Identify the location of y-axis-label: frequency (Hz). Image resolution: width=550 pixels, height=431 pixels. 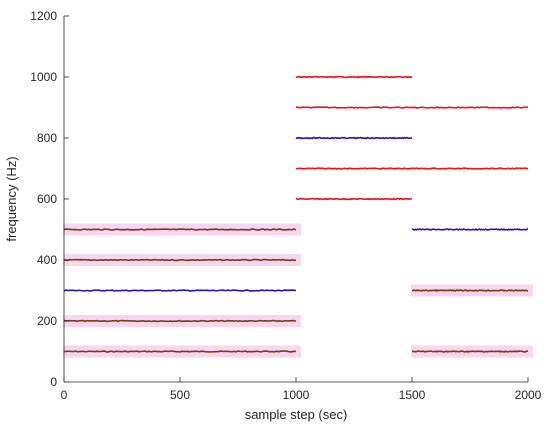
(11, 198).